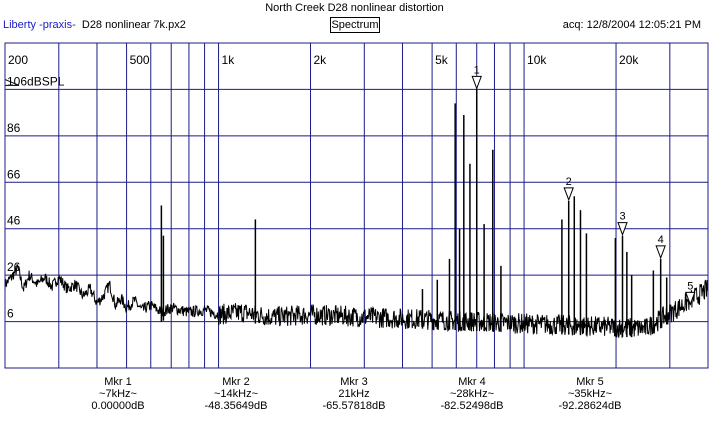  I want to click on marker-readout-4: Mkr 4 ~28kHz~ -82.52498dB, so click(472, 394).